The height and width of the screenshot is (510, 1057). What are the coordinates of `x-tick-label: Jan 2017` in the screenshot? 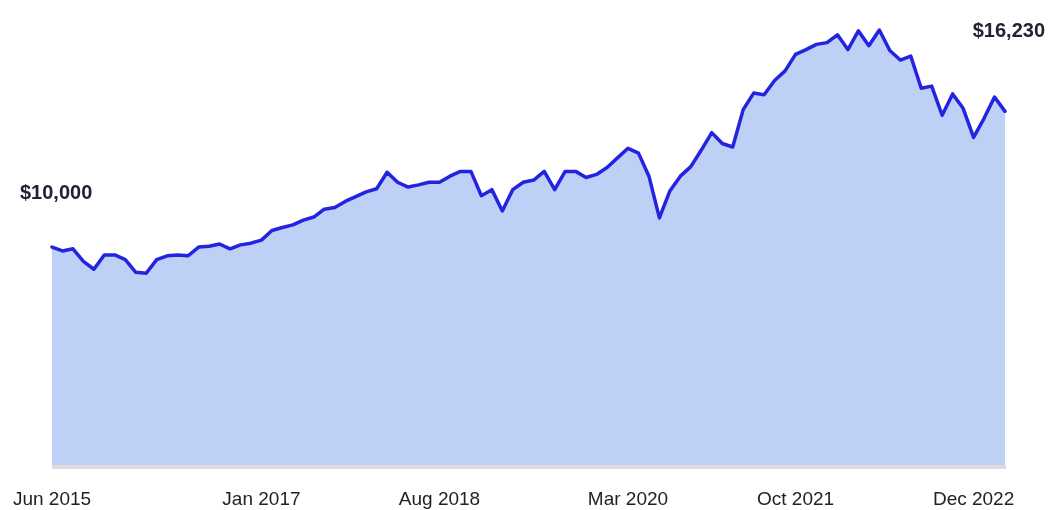 It's located at (261, 498).